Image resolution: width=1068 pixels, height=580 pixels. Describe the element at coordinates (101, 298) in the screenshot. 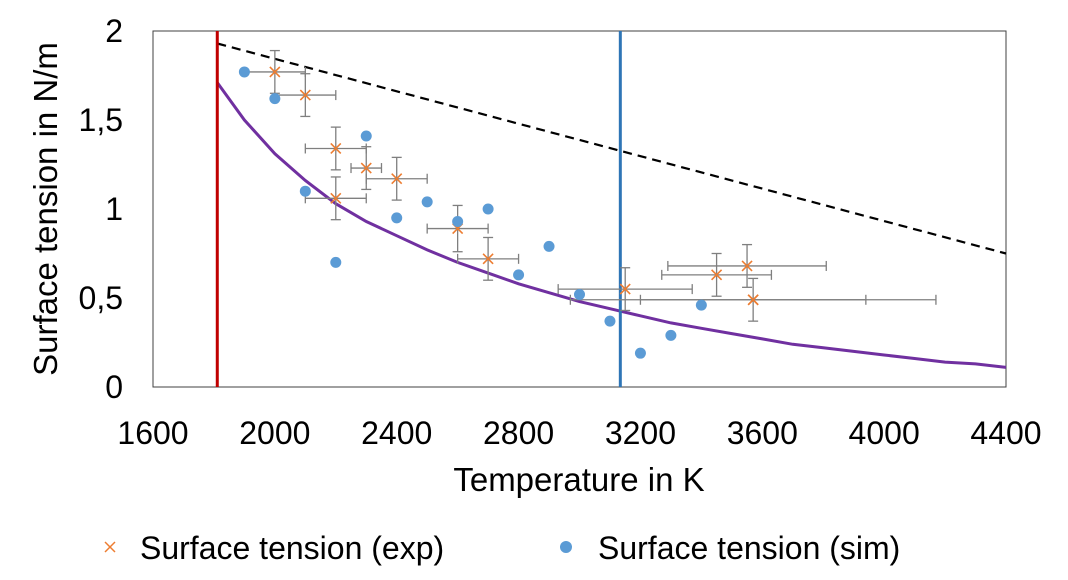

I see `y-tick-label: 0,5` at that location.